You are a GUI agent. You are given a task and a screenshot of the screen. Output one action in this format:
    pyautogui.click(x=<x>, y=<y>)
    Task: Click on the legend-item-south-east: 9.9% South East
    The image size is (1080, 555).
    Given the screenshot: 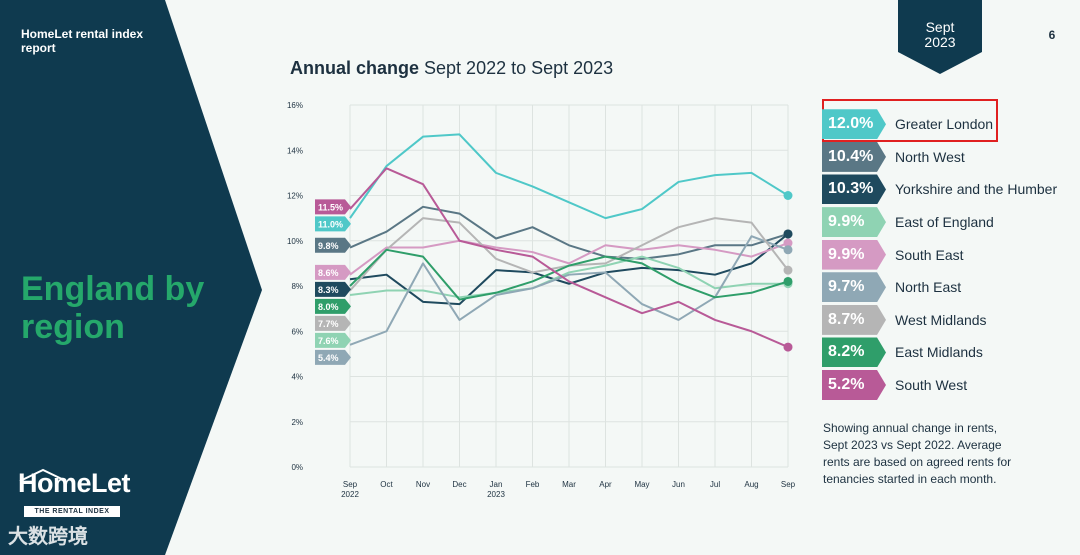 What is the action you would take?
    pyautogui.click(x=947, y=254)
    